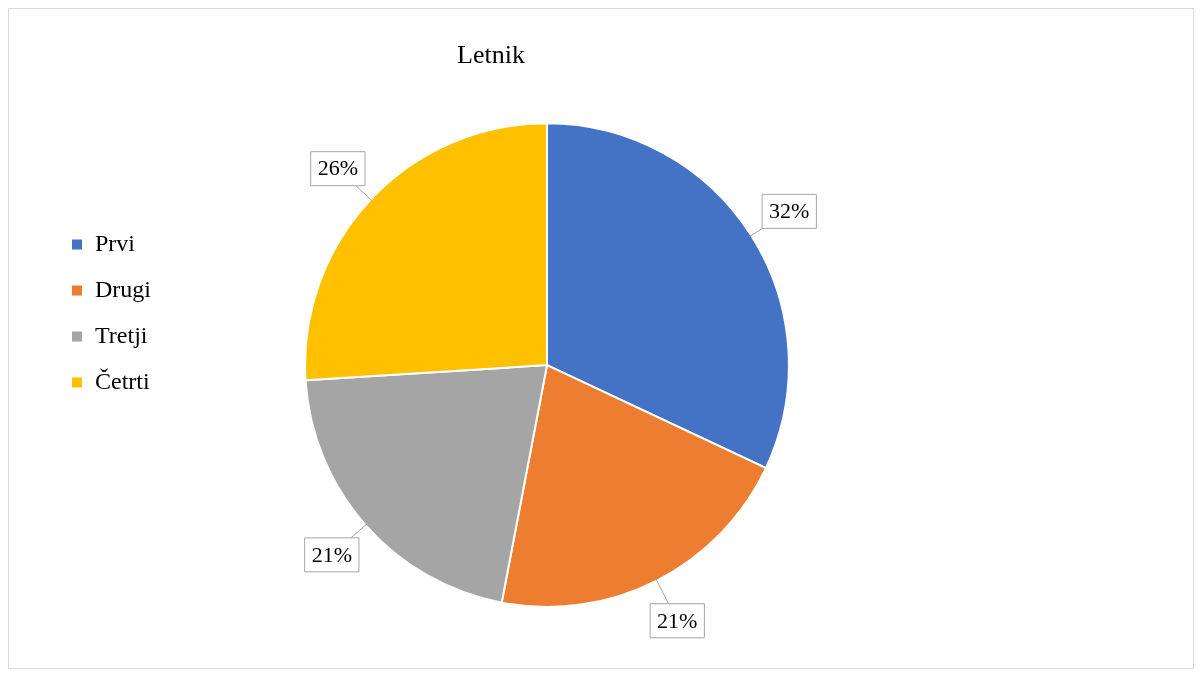 This screenshot has height=677, width=1202. Describe the element at coordinates (491, 55) in the screenshot. I see `chart-title: Letnik` at that location.